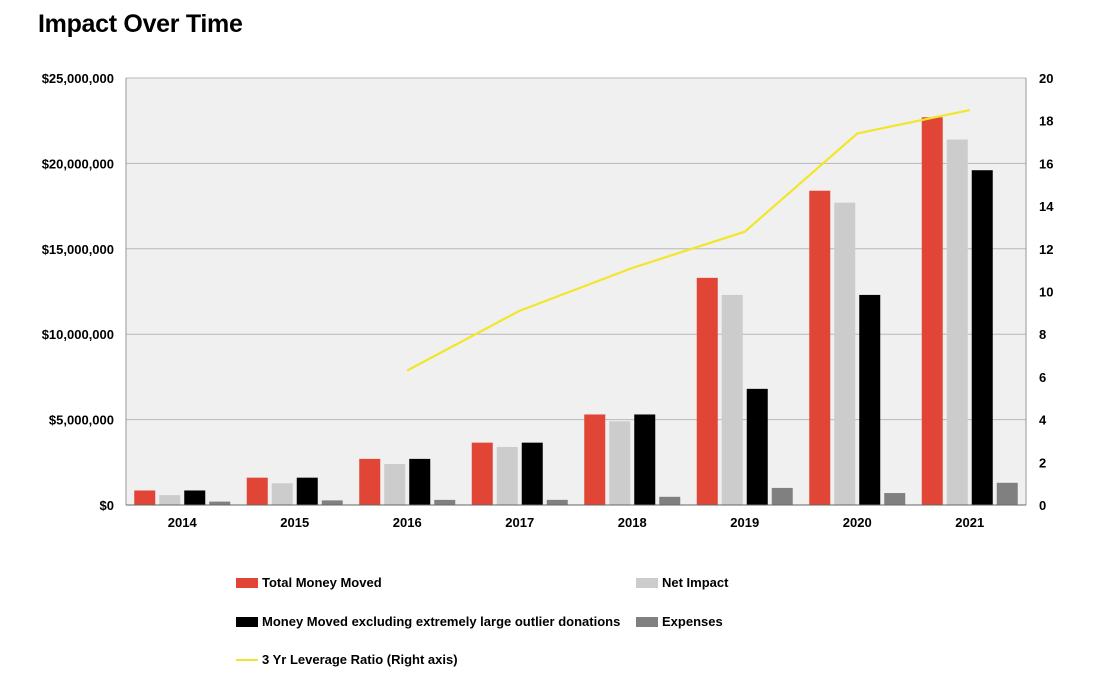 The image size is (1094, 683). Describe the element at coordinates (247, 582) in the screenshot. I see `legend-swatch-total` at that location.